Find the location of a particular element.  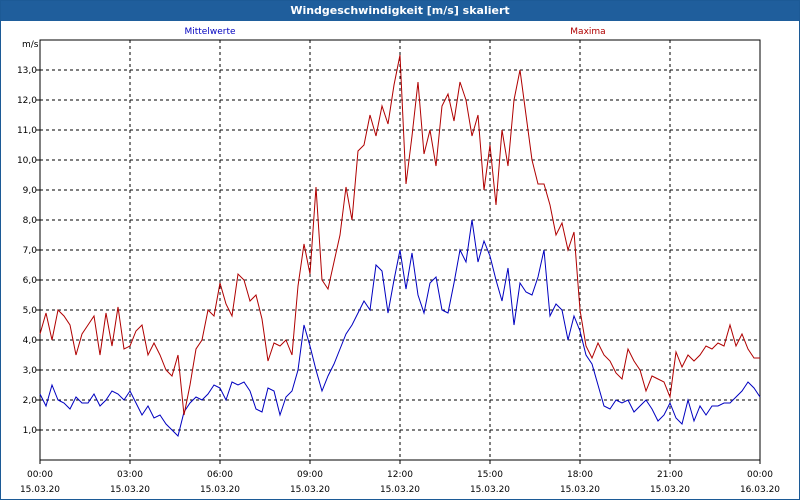

x-tick-time: 12:00 is located at coordinates (400, 475).